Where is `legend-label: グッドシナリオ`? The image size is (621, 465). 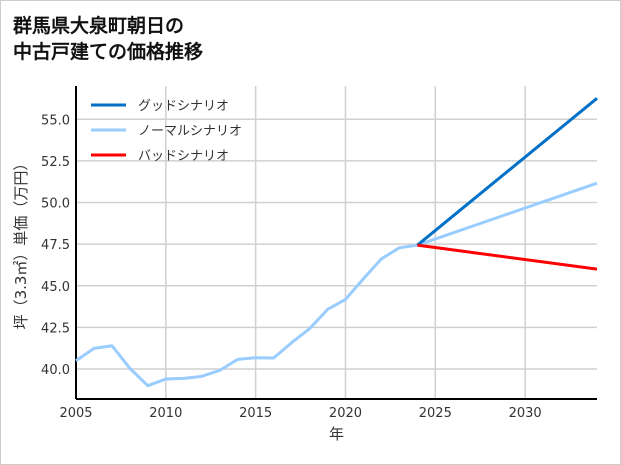 legend-label: グッドシナリオ is located at coordinates (183, 106).